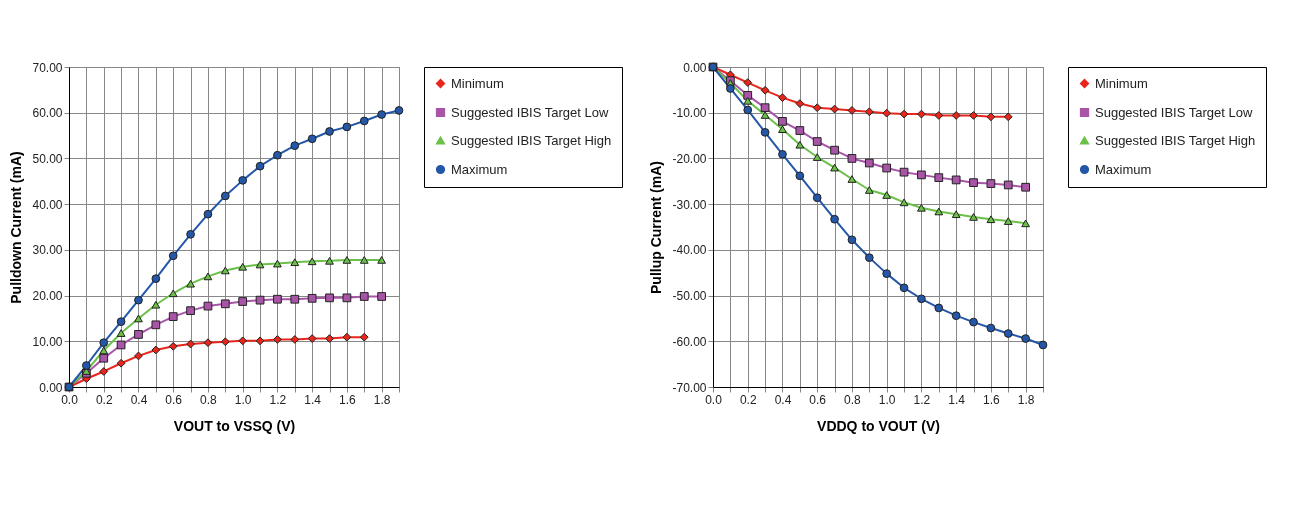 Image resolution: width=1291 pixels, height=514 pixels. I want to click on y-tick-label: -40.00, so click(689, 250).